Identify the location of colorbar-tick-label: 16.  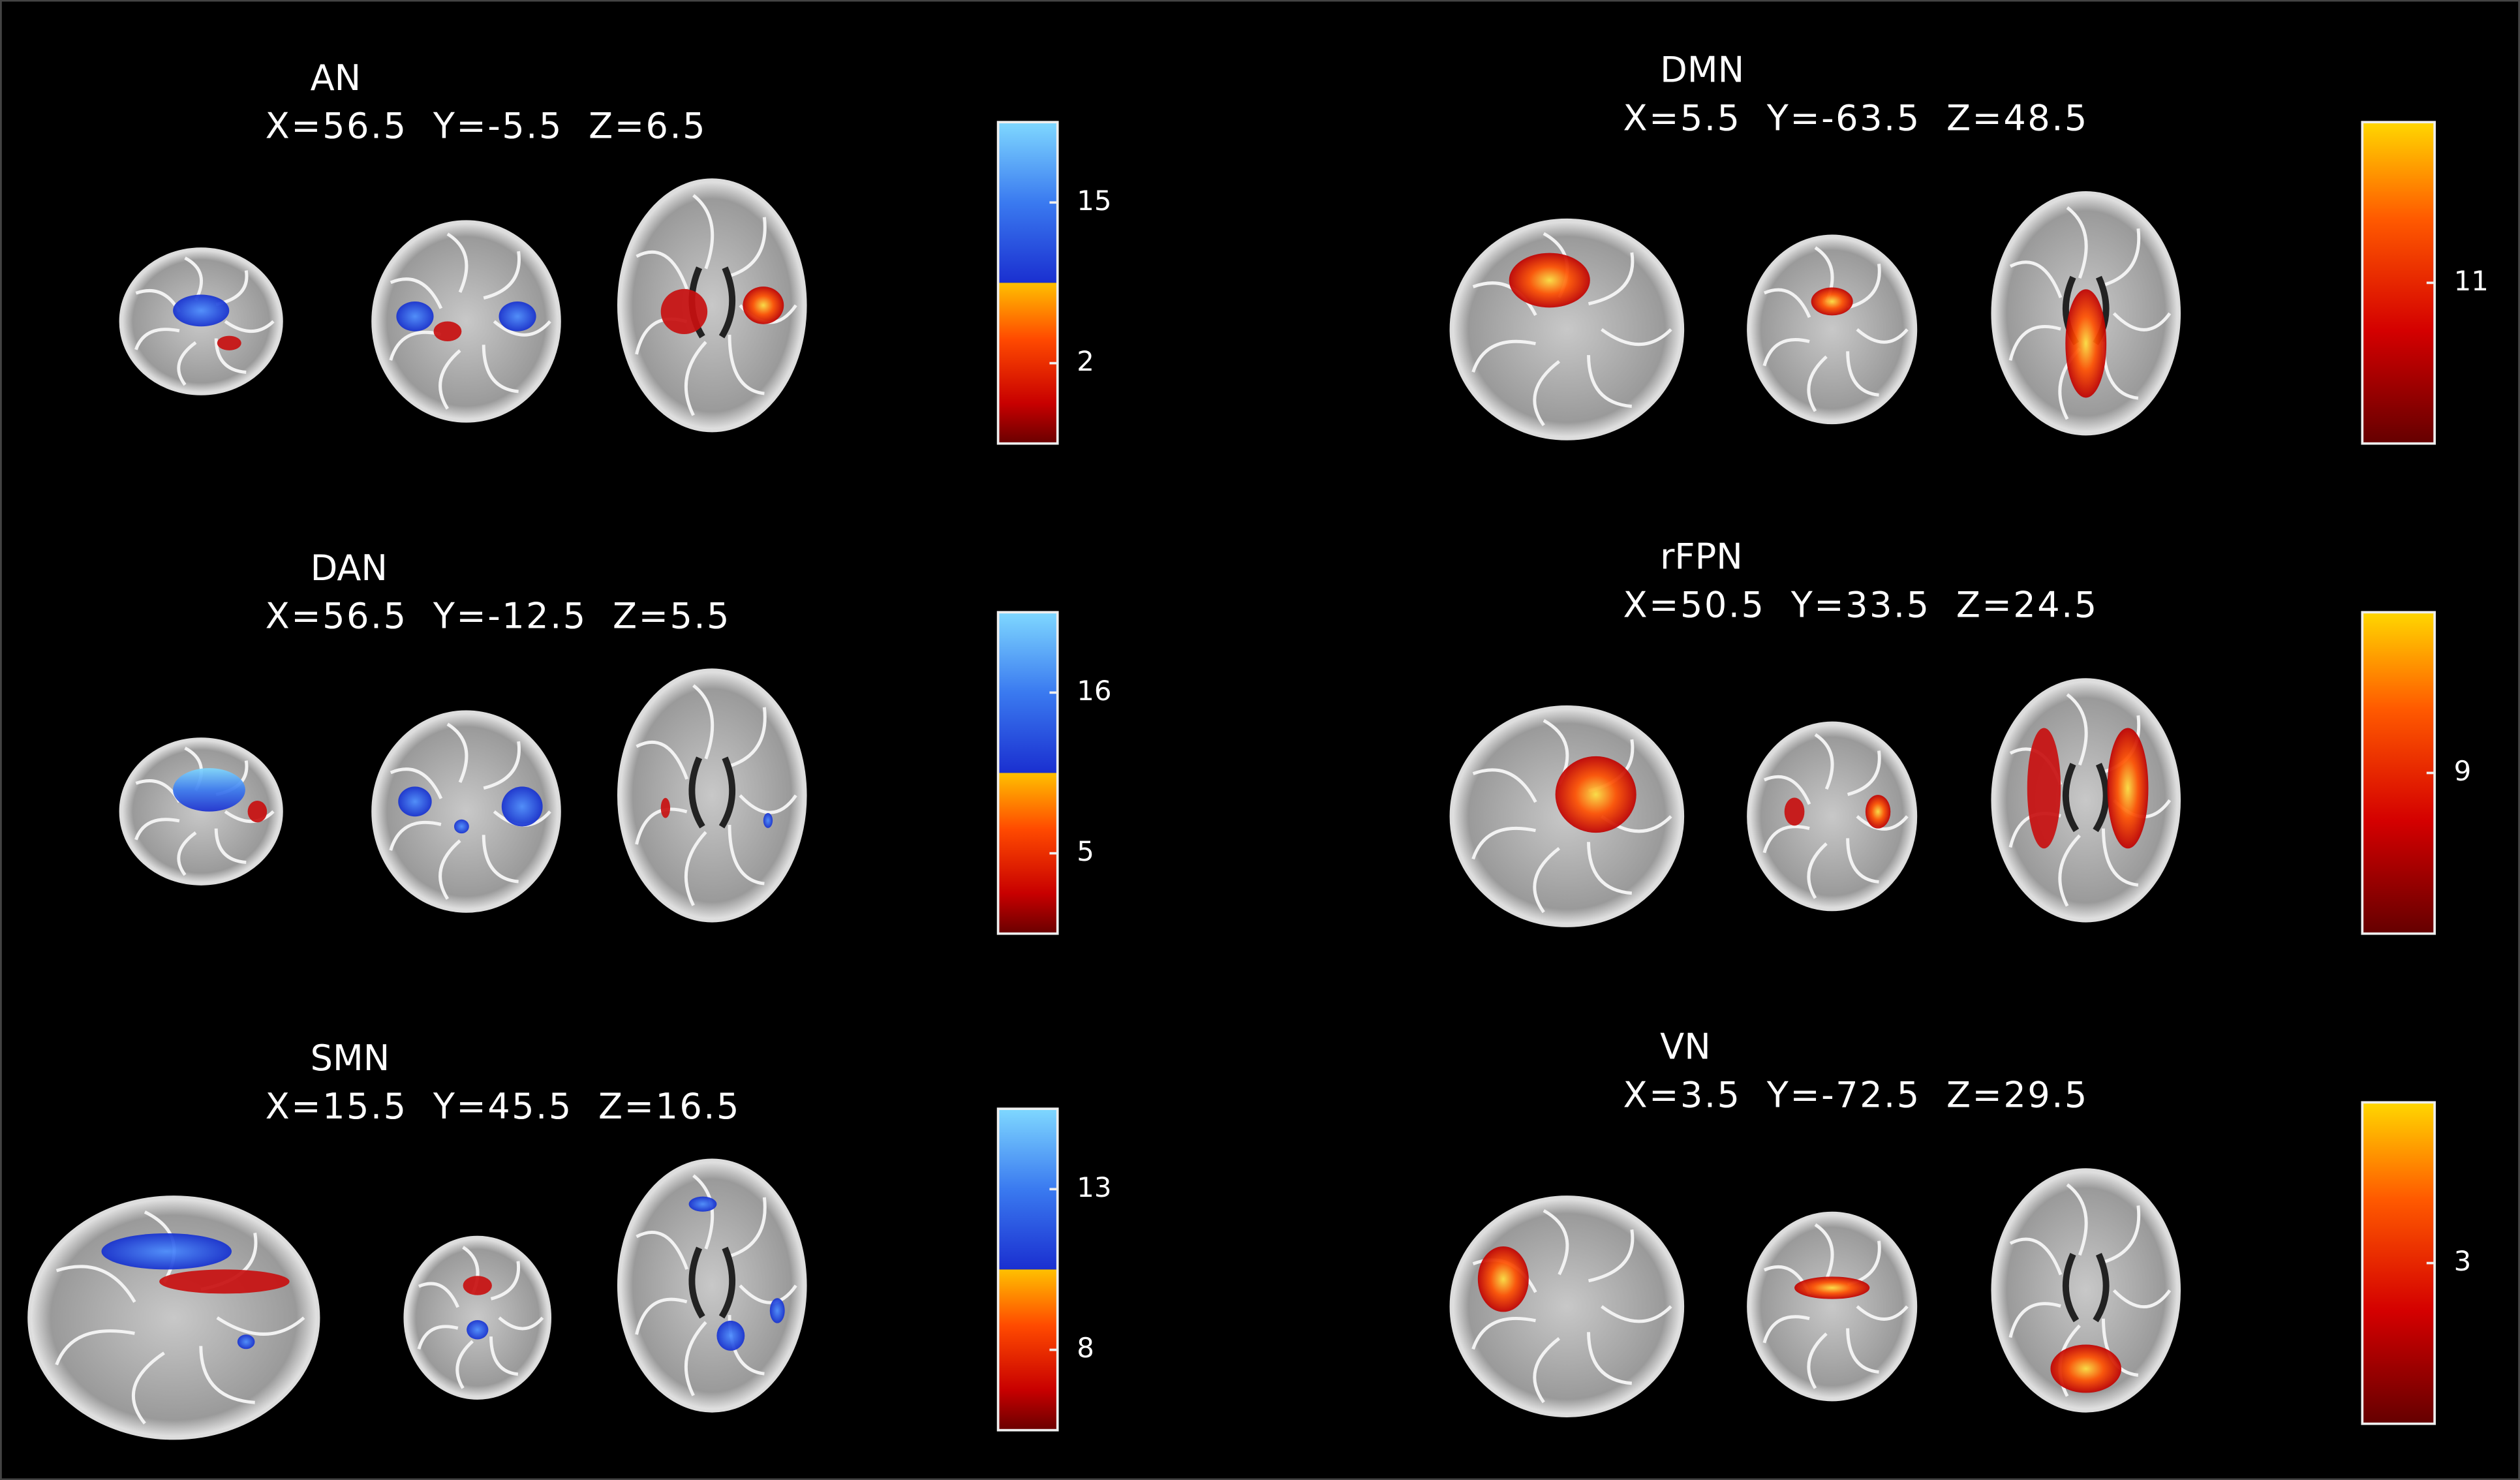
(1094, 691).